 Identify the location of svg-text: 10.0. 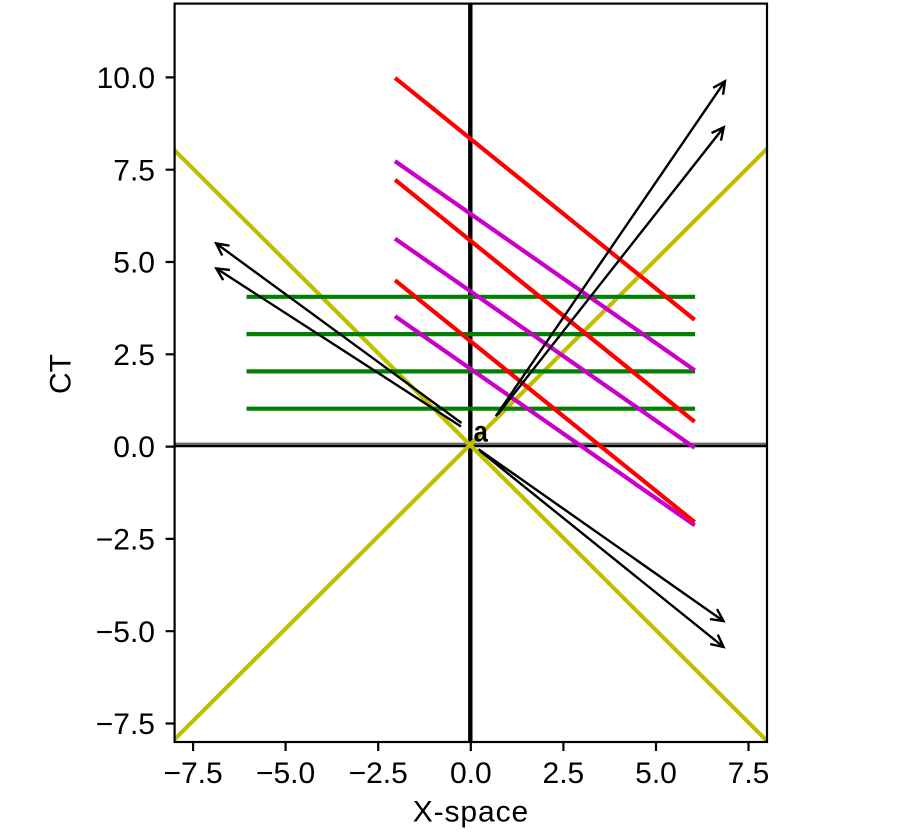
(126, 78).